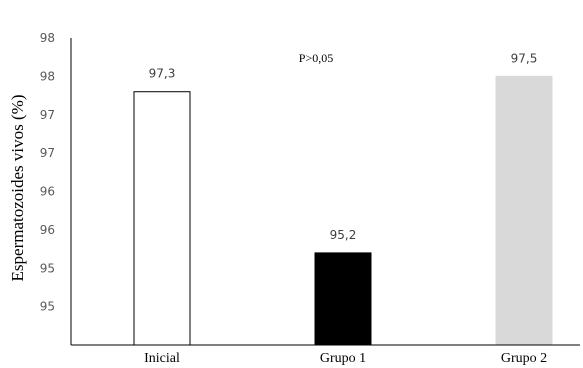 This screenshot has width=583, height=368. Describe the element at coordinates (162, 218) in the screenshot. I see `bar-inicial` at that location.